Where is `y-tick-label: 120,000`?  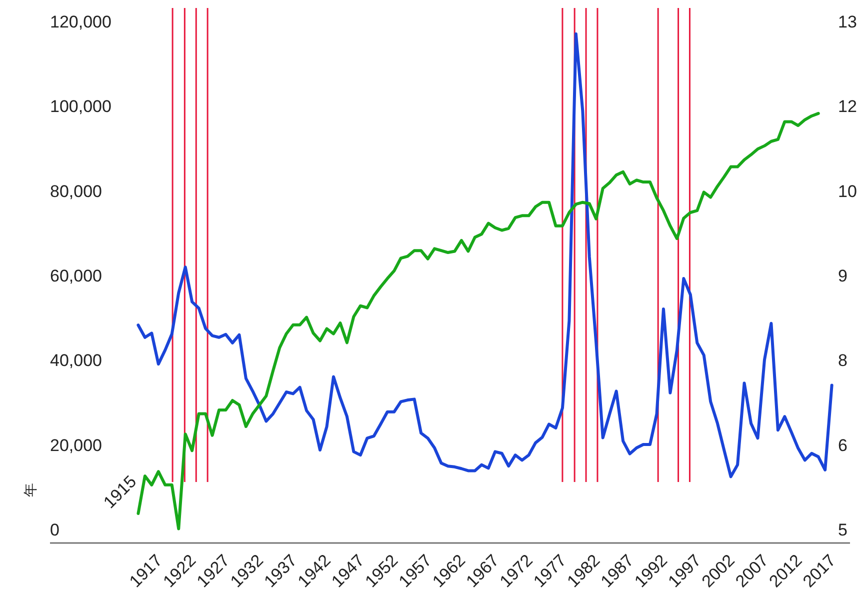
y-tick-label: 120,000 is located at coordinates (81, 22).